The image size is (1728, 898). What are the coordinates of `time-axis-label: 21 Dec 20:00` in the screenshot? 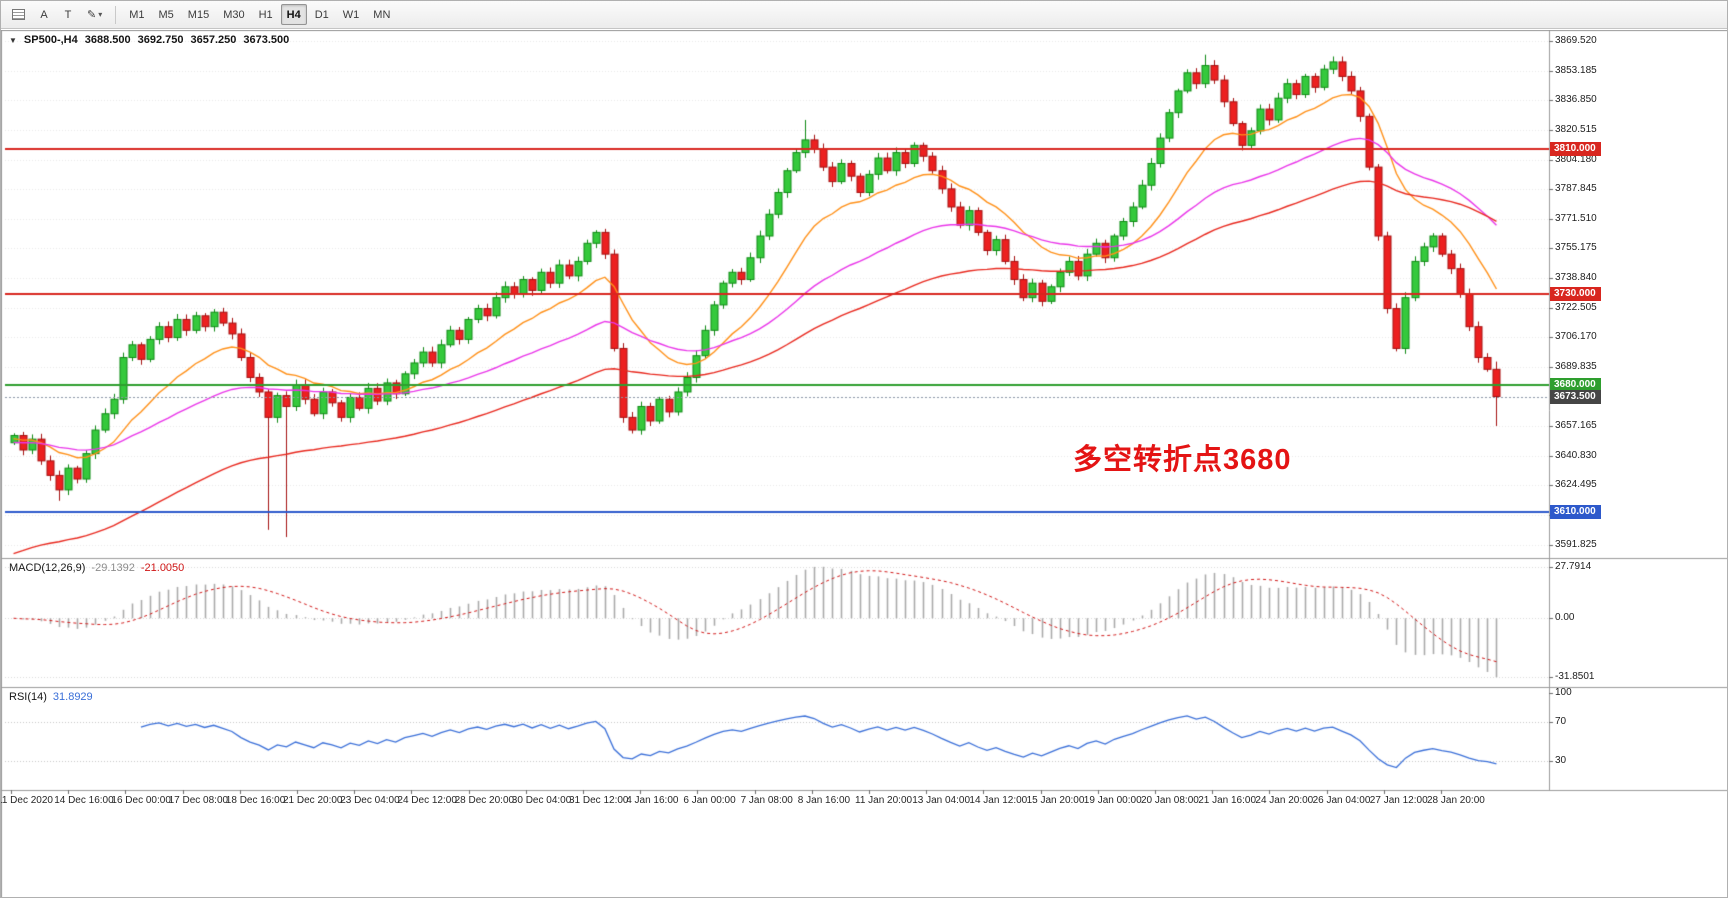 It's located at (313, 800).